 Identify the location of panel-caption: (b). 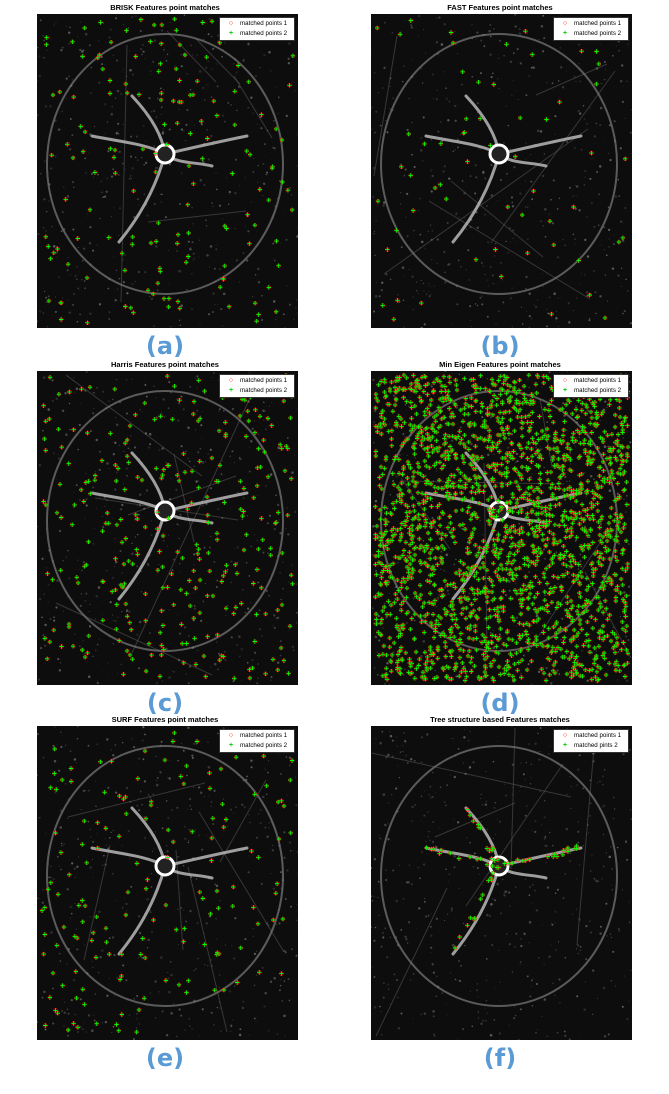
(500, 346).